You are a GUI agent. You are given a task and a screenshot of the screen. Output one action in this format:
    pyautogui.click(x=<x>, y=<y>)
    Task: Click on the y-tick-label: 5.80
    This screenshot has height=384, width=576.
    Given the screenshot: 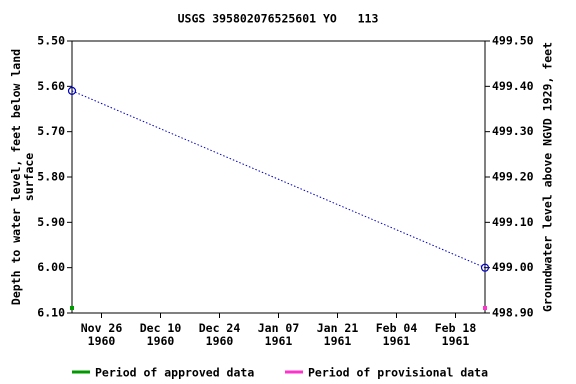 What is the action you would take?
    pyautogui.click(x=51, y=177)
    